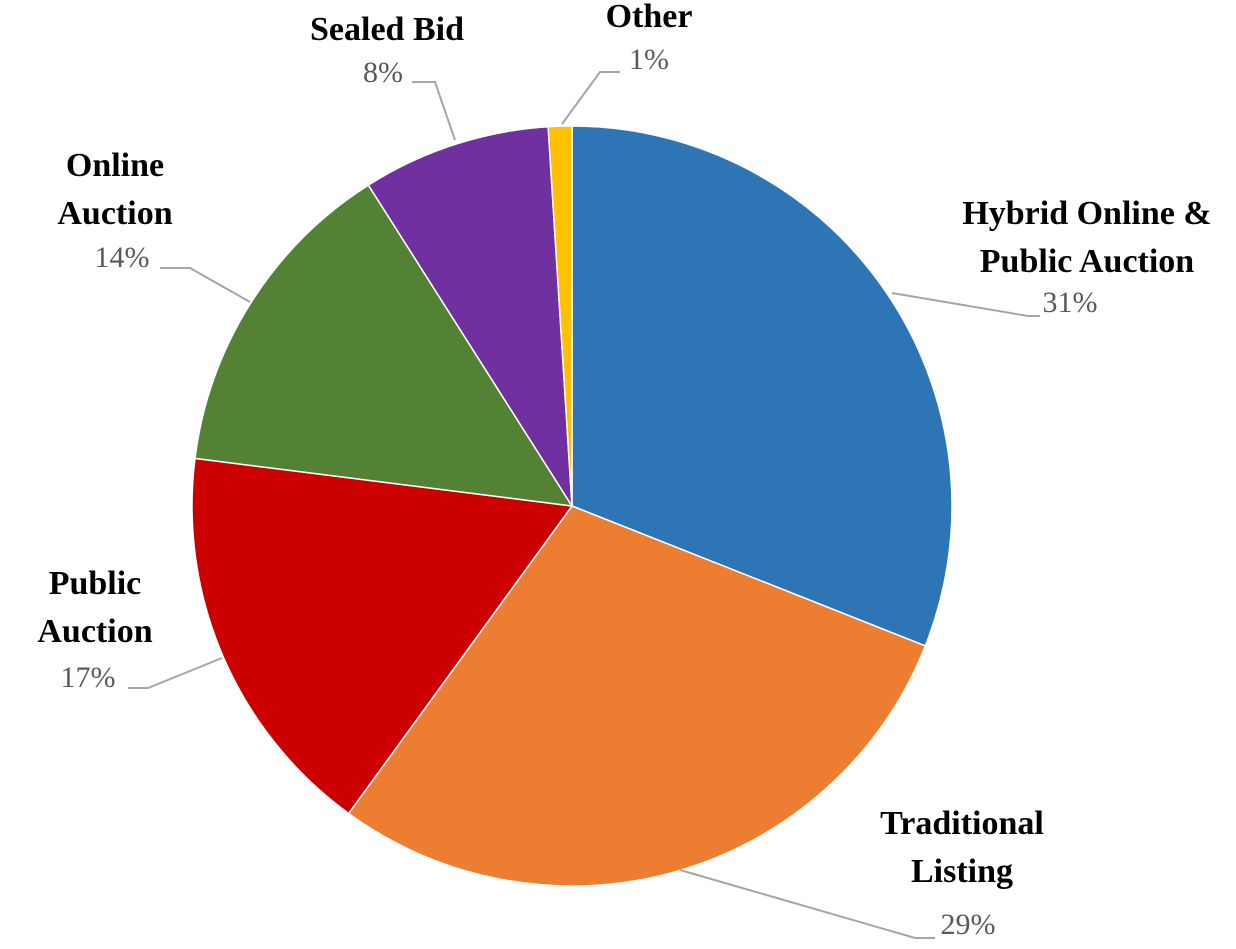  Describe the element at coordinates (962, 847) in the screenshot. I see `slice-label: Traditional Listing` at that location.